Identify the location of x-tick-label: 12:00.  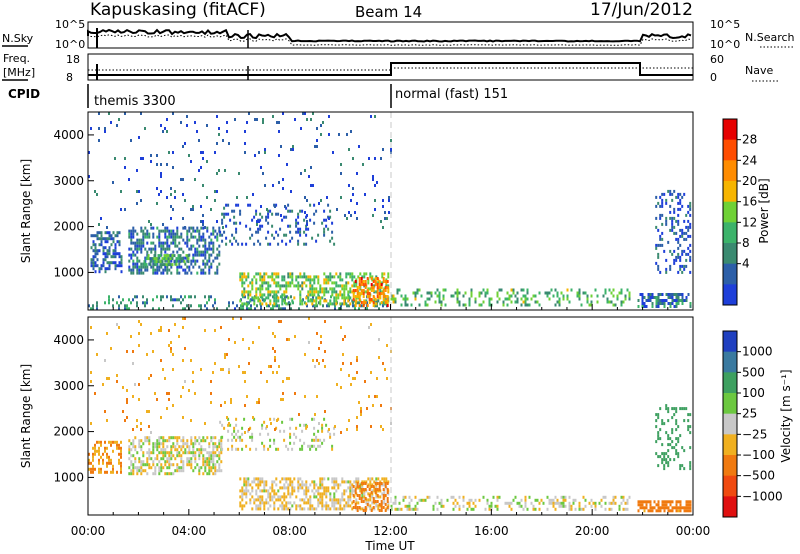
(390, 531).